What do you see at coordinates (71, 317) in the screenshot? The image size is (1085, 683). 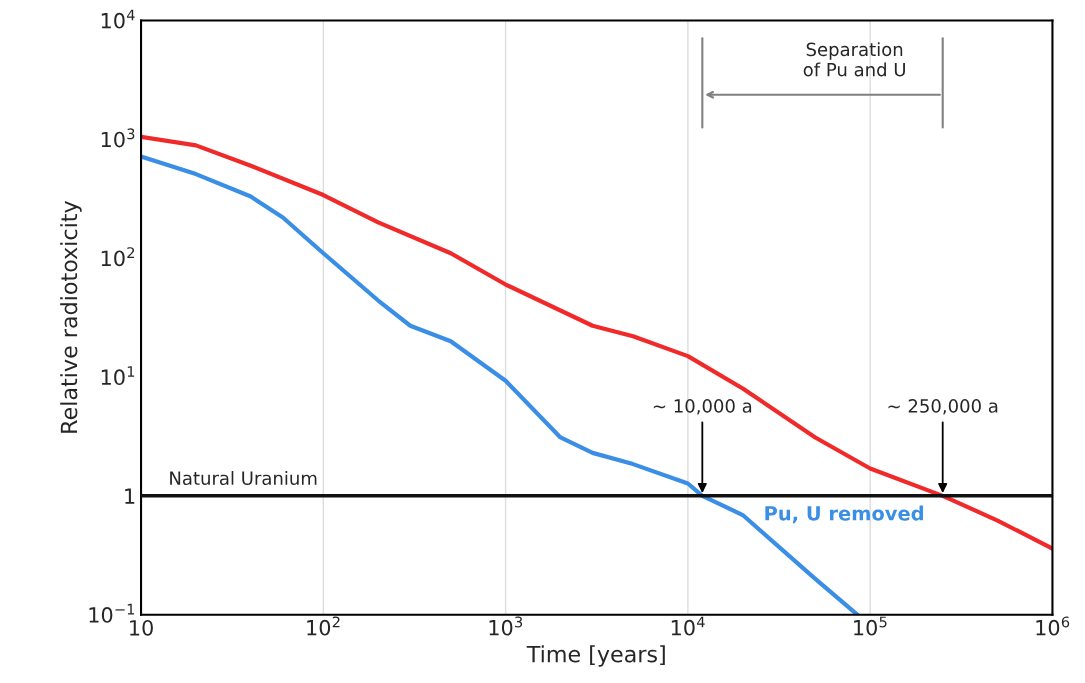 I see `y-axis-title: Relative radiotoxicity` at bounding box center [71, 317].